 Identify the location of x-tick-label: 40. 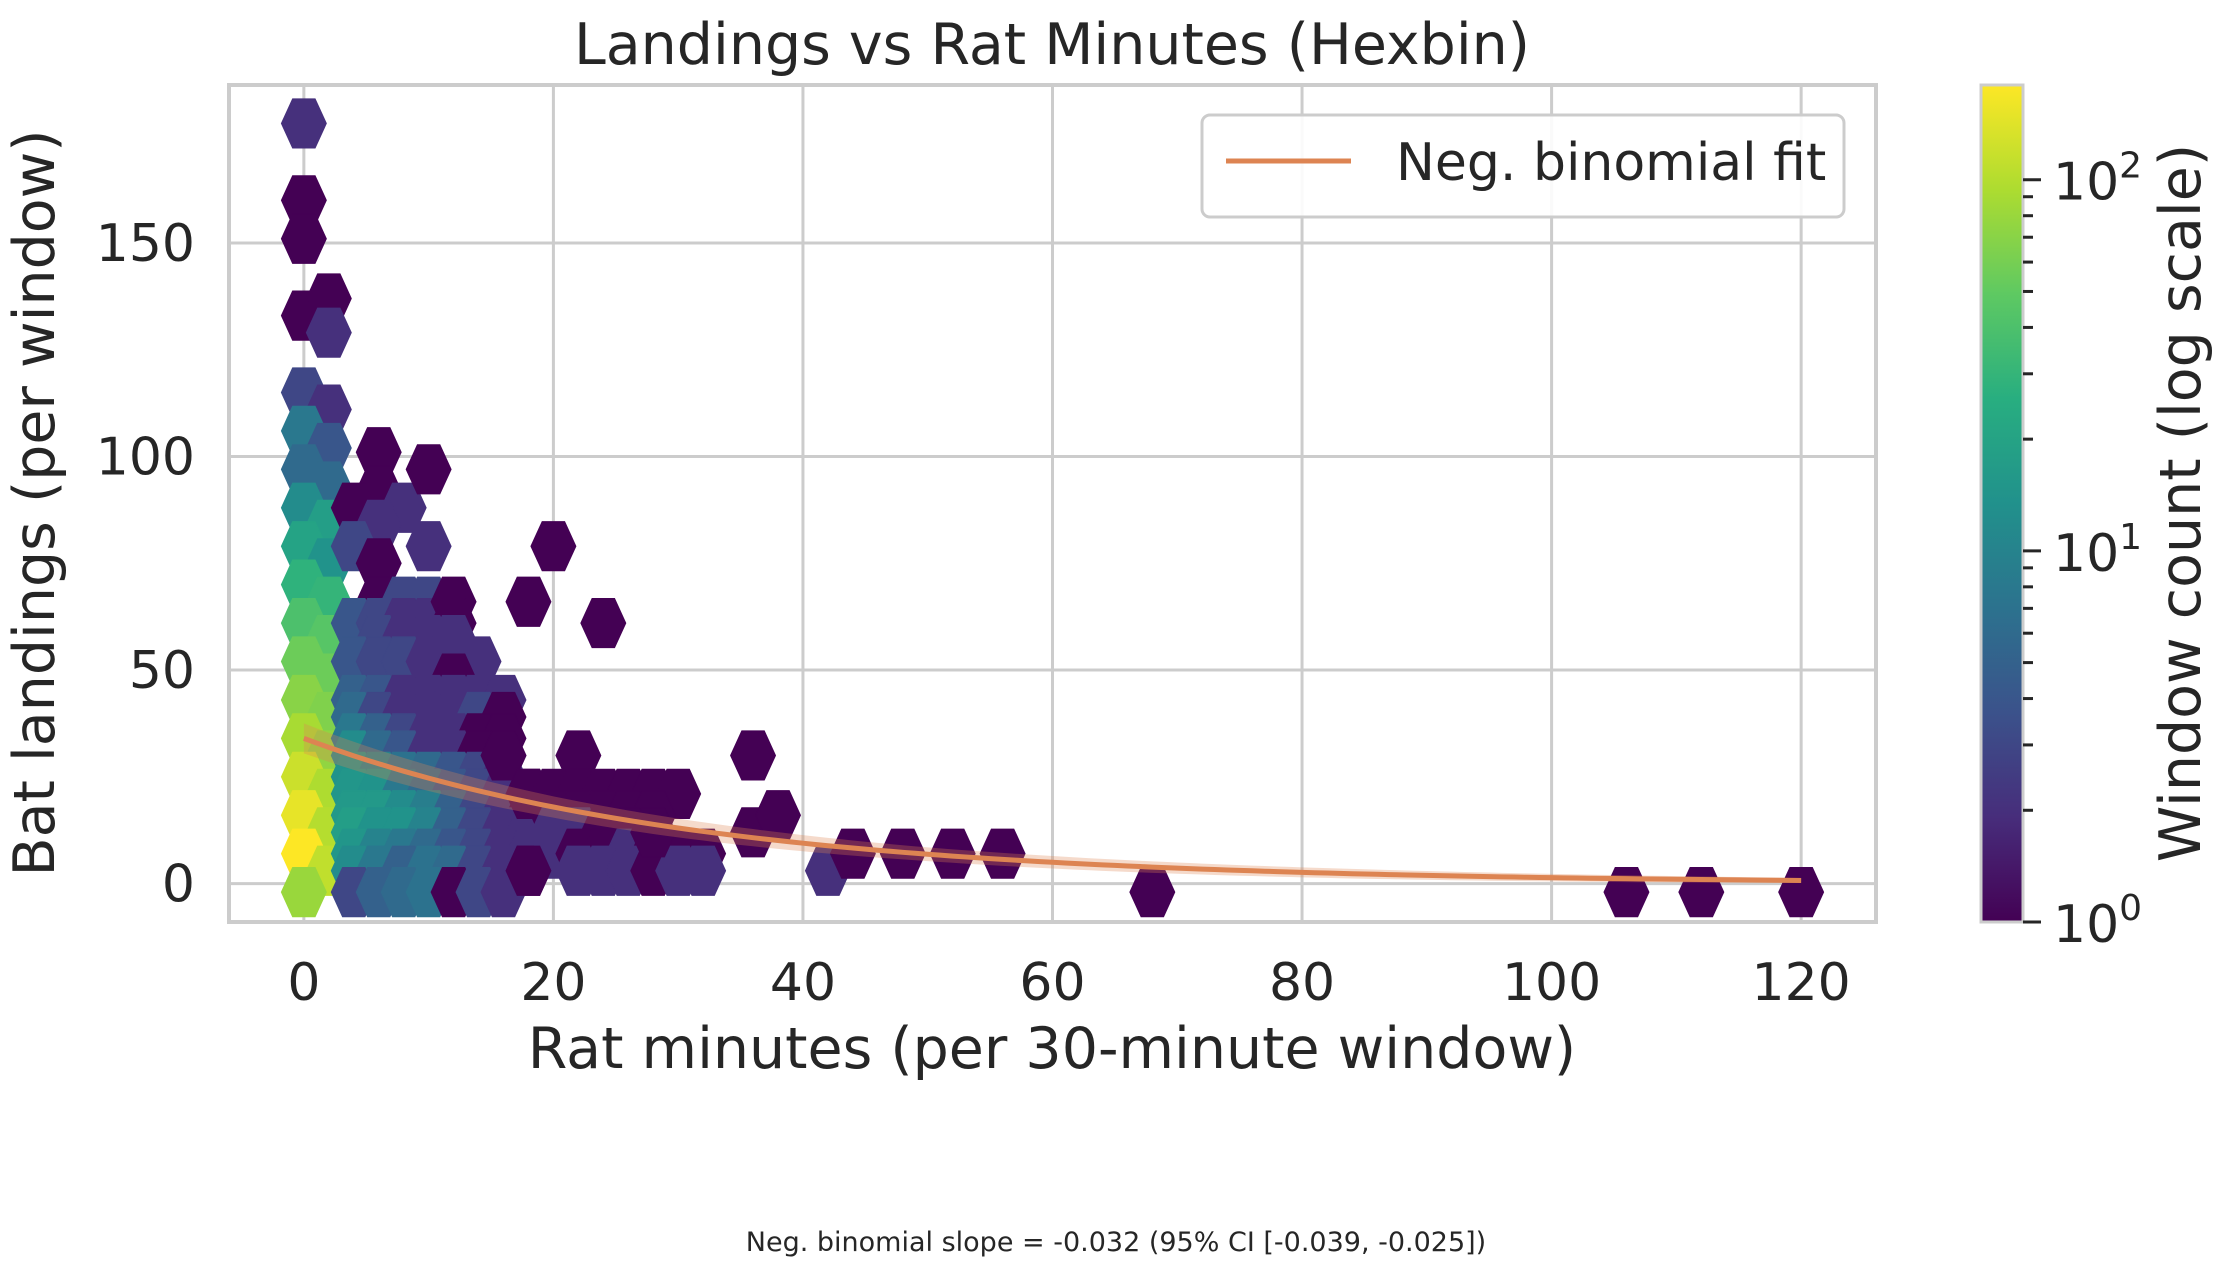
(803, 983).